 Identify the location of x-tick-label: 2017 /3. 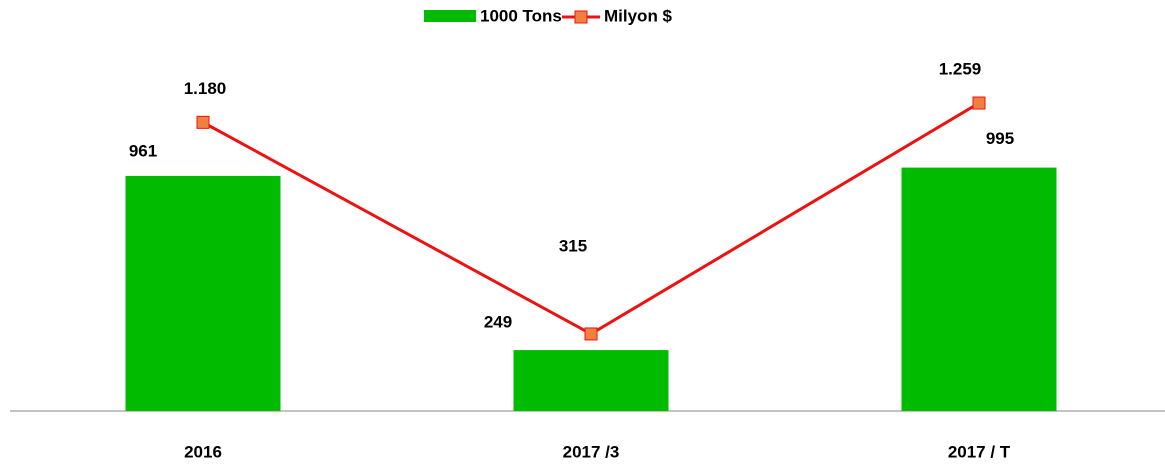
(591, 451).